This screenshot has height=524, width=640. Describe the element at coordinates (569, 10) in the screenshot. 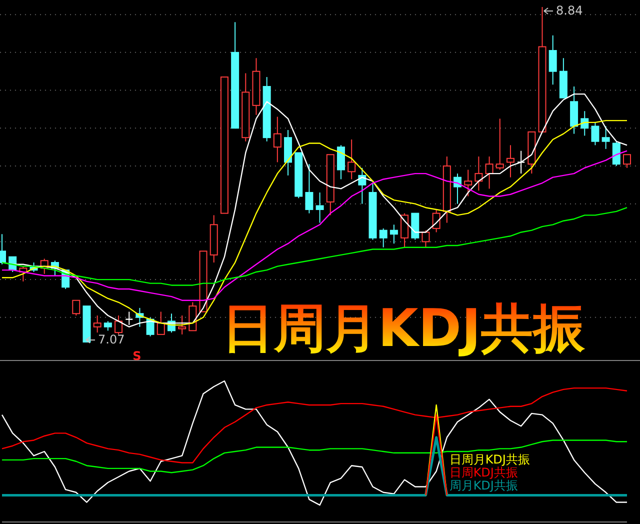

I see `annotation: 8.84` at that location.